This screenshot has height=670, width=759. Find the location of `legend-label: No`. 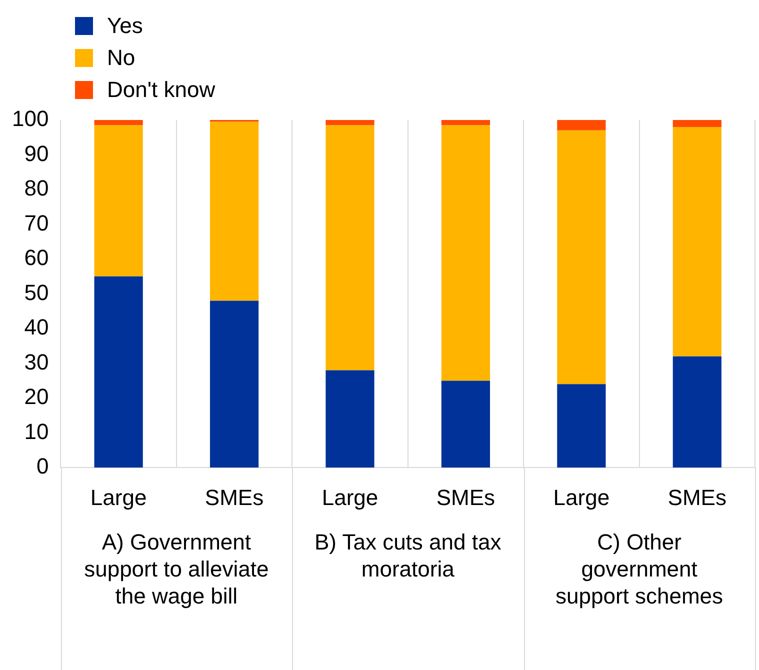

legend-label: No is located at coordinates (121, 58).